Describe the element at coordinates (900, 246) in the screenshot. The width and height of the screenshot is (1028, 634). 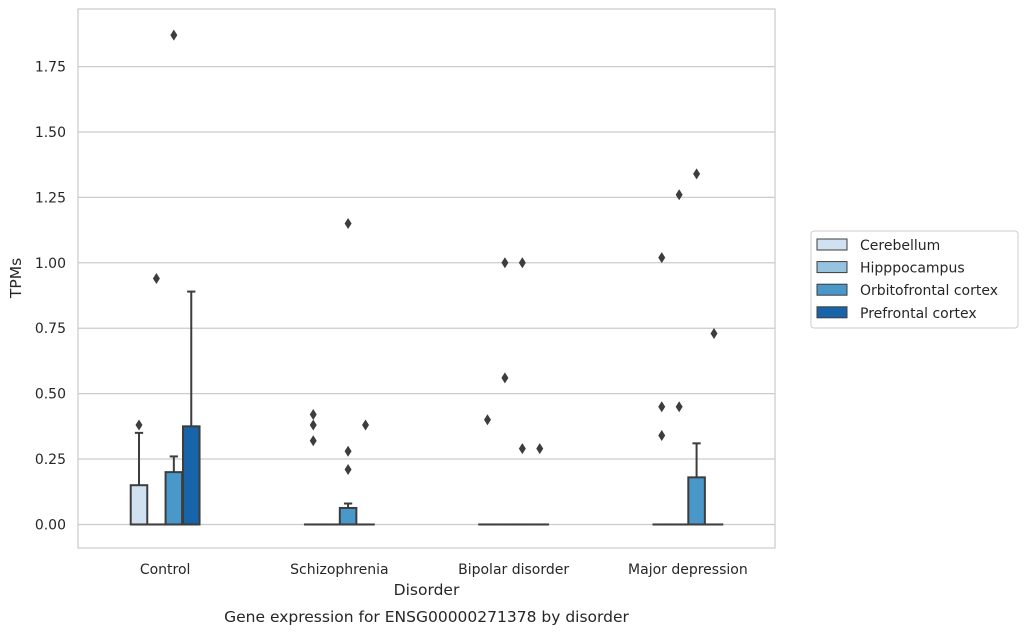
I see `legend-label: Cerebellum` at that location.